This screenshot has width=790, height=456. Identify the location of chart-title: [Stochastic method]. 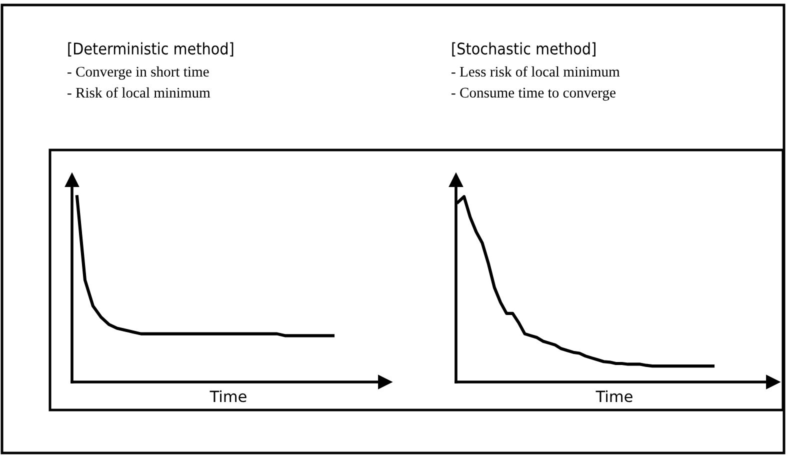
(524, 49).